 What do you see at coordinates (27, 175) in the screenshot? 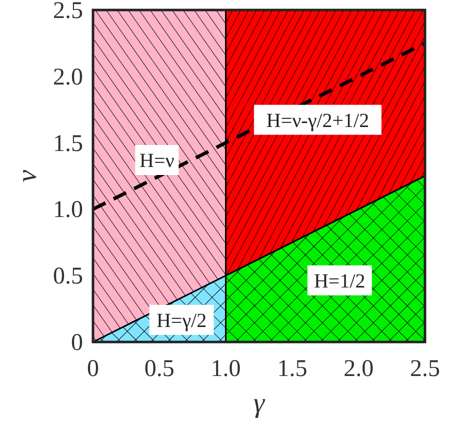
I see `y-axis-title: ν` at bounding box center [27, 175].